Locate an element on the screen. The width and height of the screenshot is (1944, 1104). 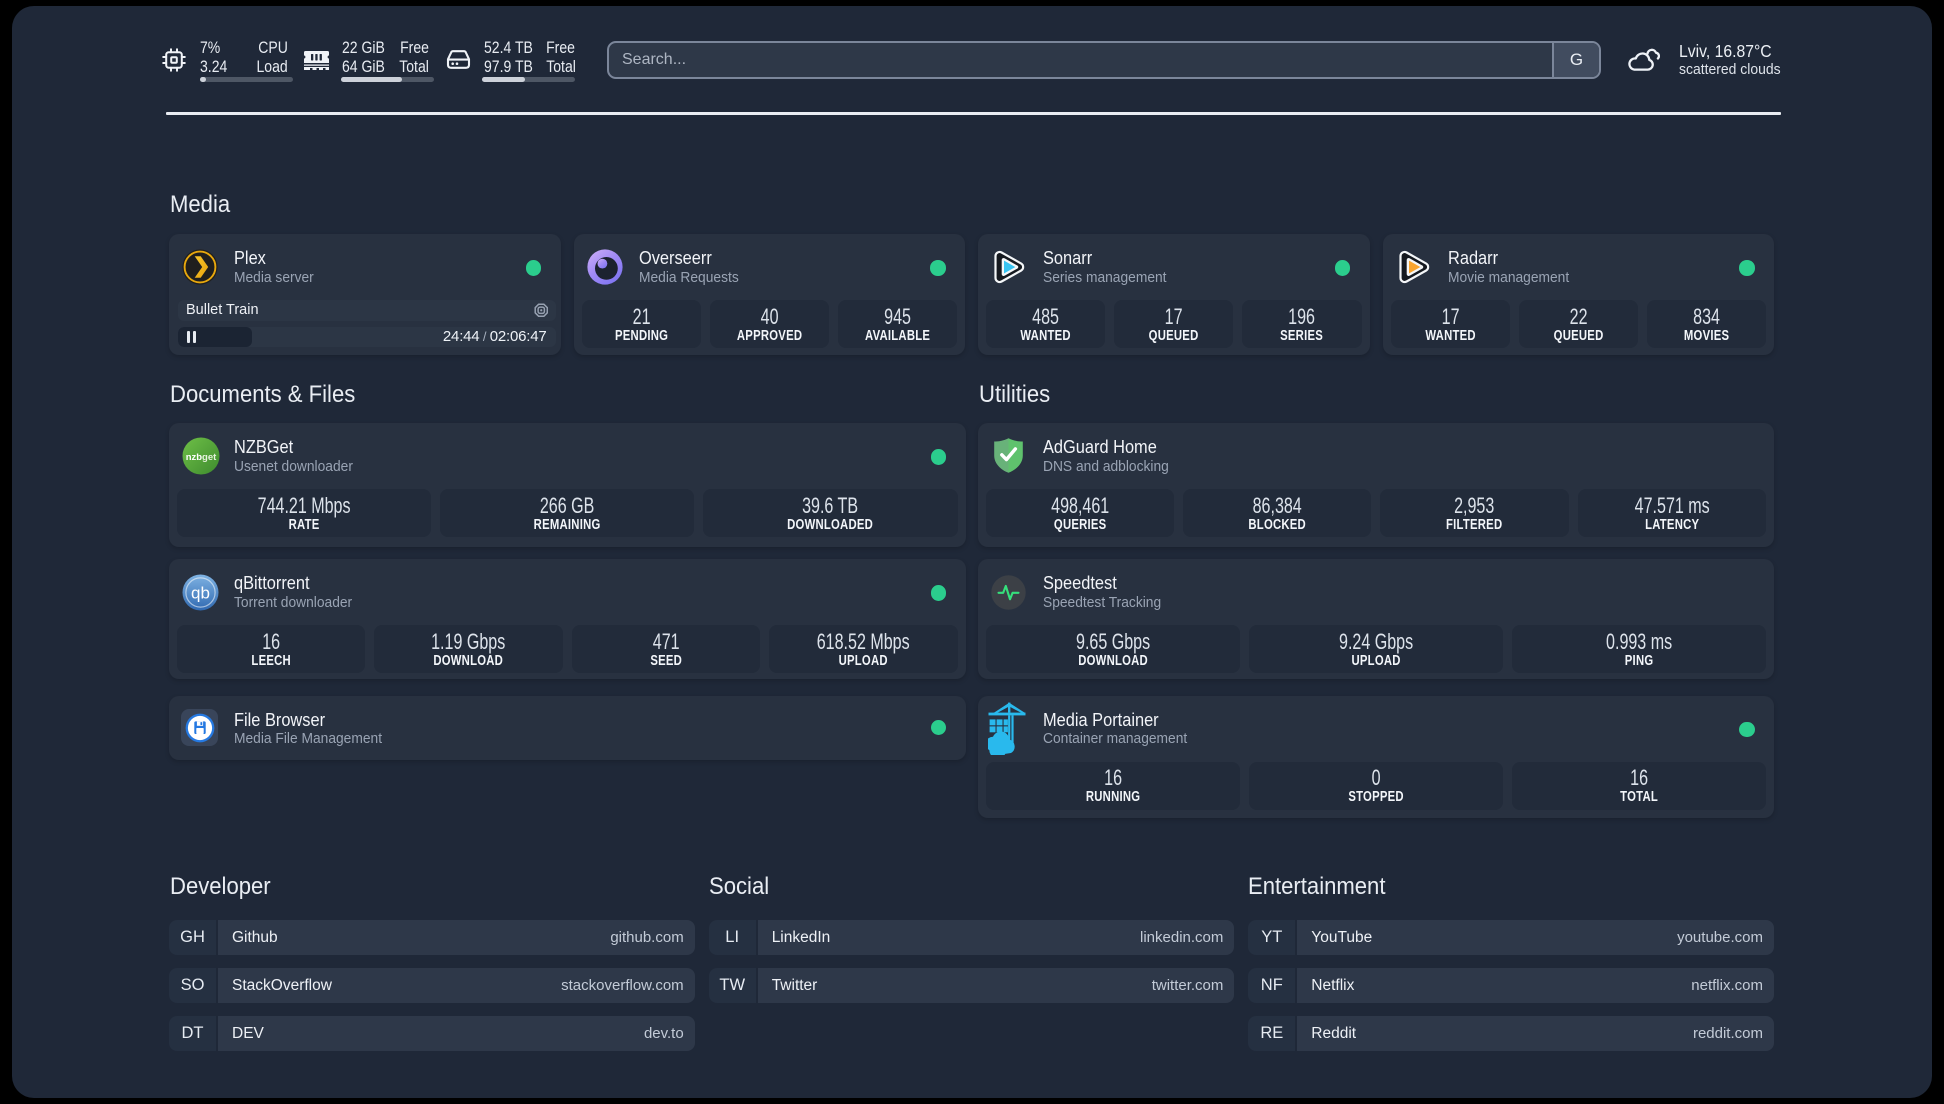
svg-text: nzbget is located at coordinates (201, 457).